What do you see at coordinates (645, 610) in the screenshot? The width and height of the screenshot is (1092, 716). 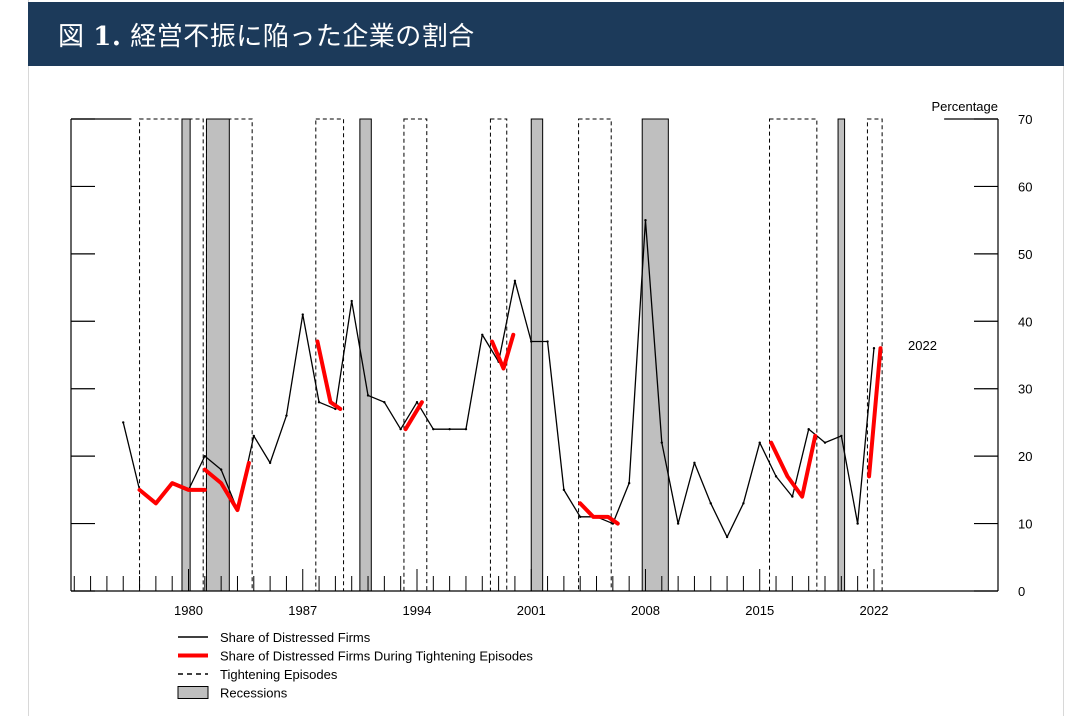 I see `x-tick-label: 2008` at bounding box center [645, 610].